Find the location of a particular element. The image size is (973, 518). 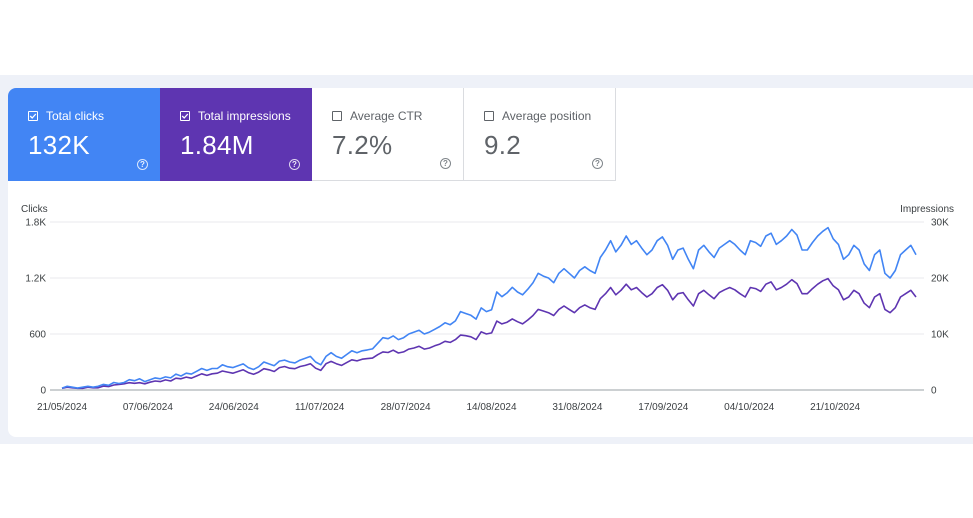

x-tick-label: 11/07/2024 is located at coordinates (320, 407).